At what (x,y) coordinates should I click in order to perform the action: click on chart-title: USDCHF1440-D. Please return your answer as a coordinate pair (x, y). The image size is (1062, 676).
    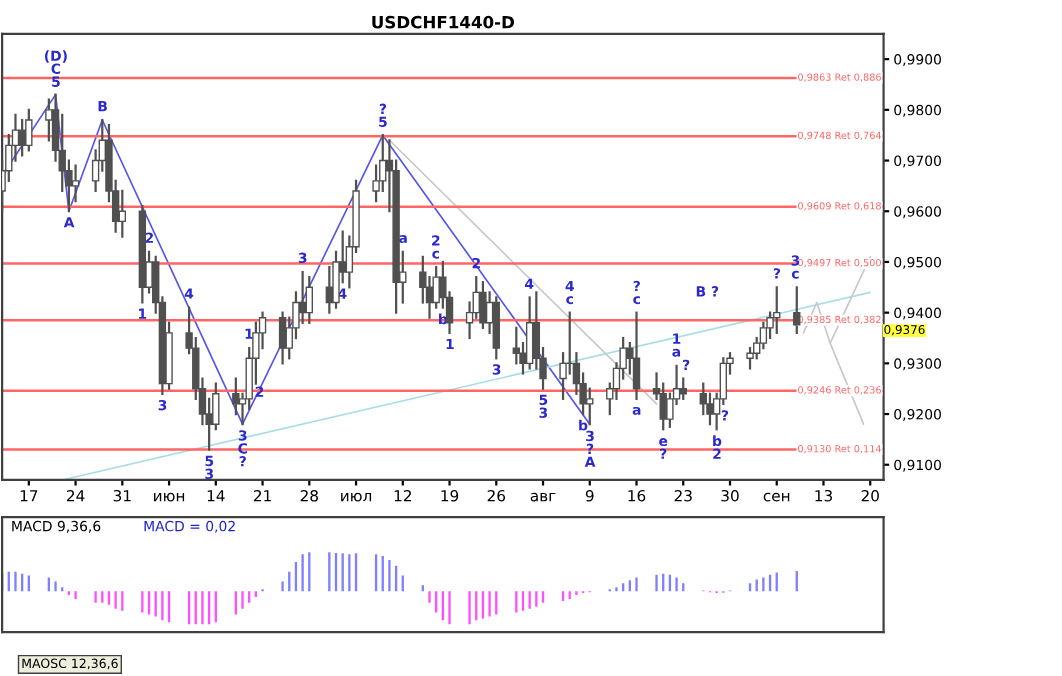
    Looking at the image, I should click on (443, 22).